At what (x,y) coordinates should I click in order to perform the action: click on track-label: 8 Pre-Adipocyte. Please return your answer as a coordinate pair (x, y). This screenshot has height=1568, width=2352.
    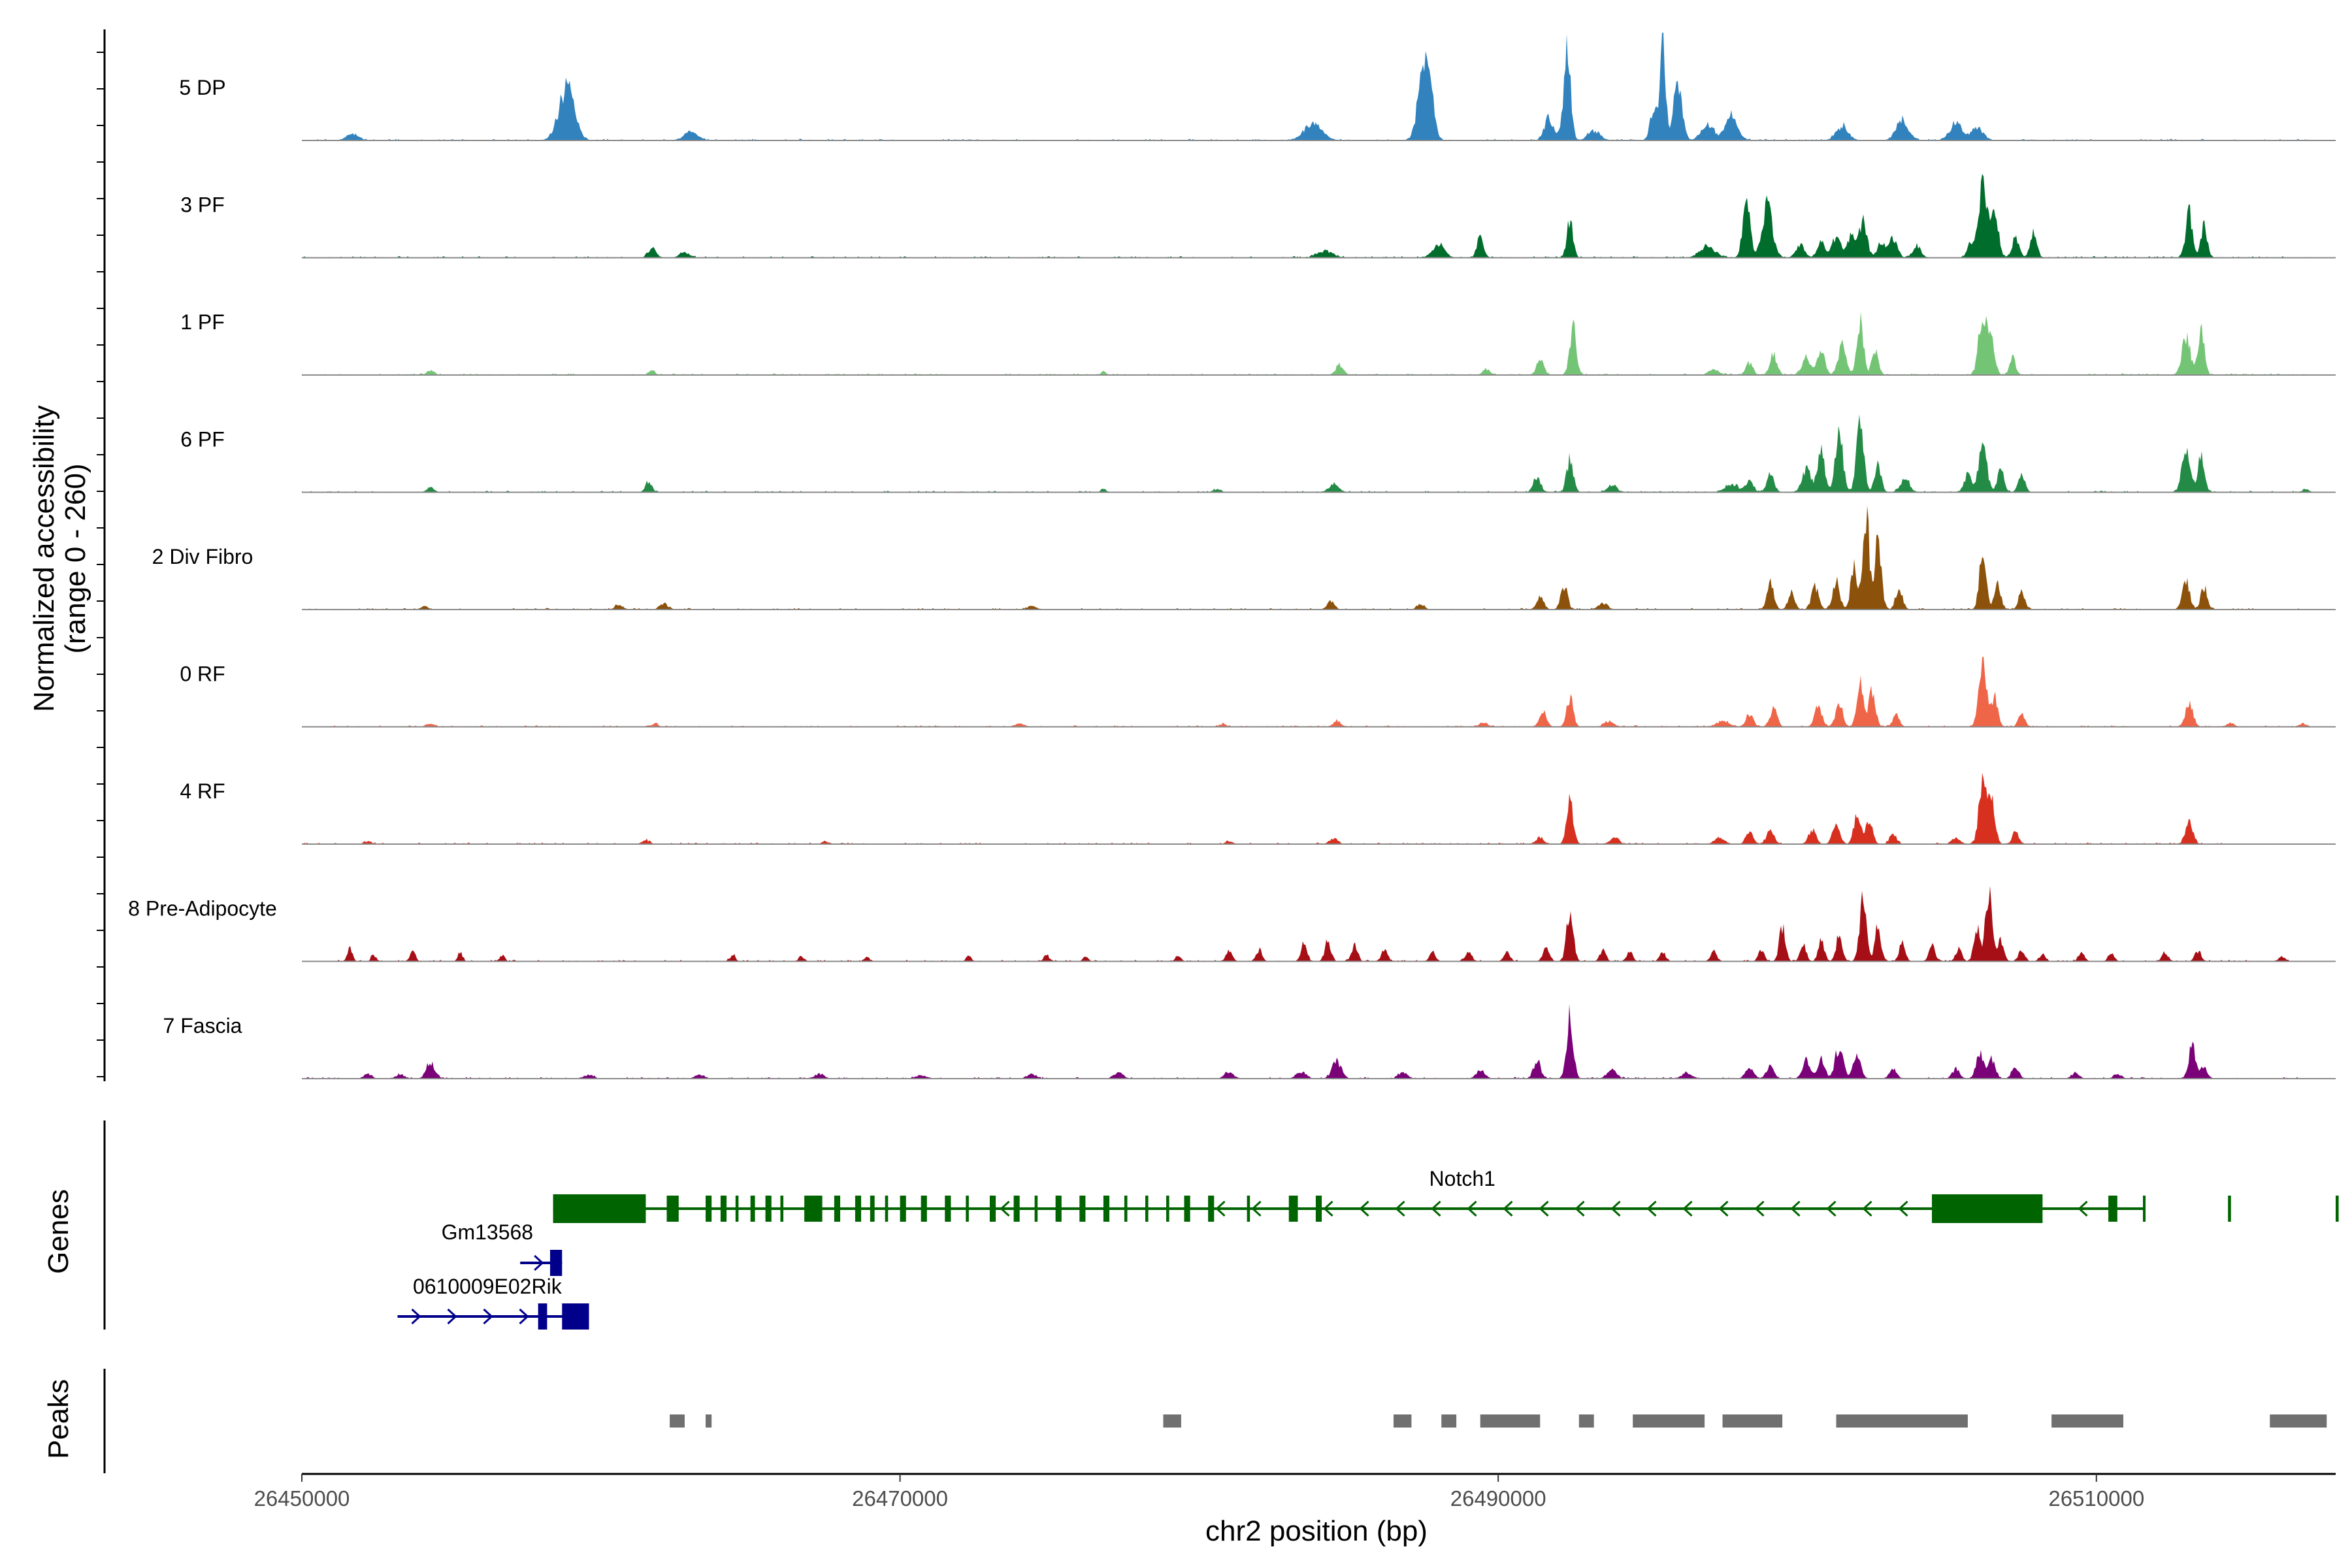
    Looking at the image, I should click on (202, 909).